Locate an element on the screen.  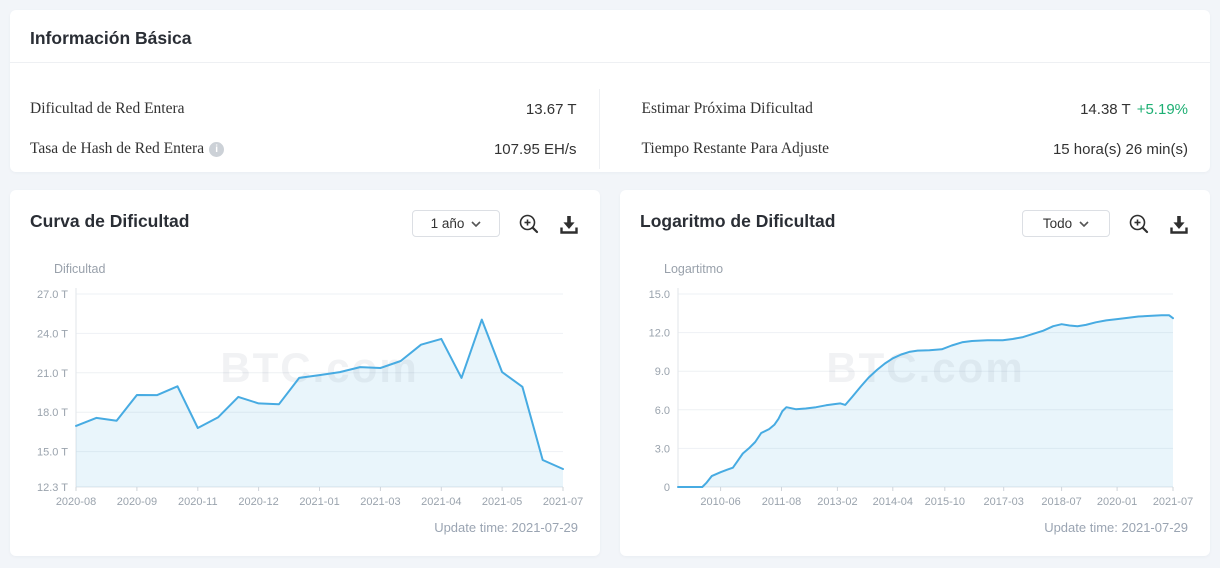
range-selector-label: 1 año is located at coordinates (447, 223).